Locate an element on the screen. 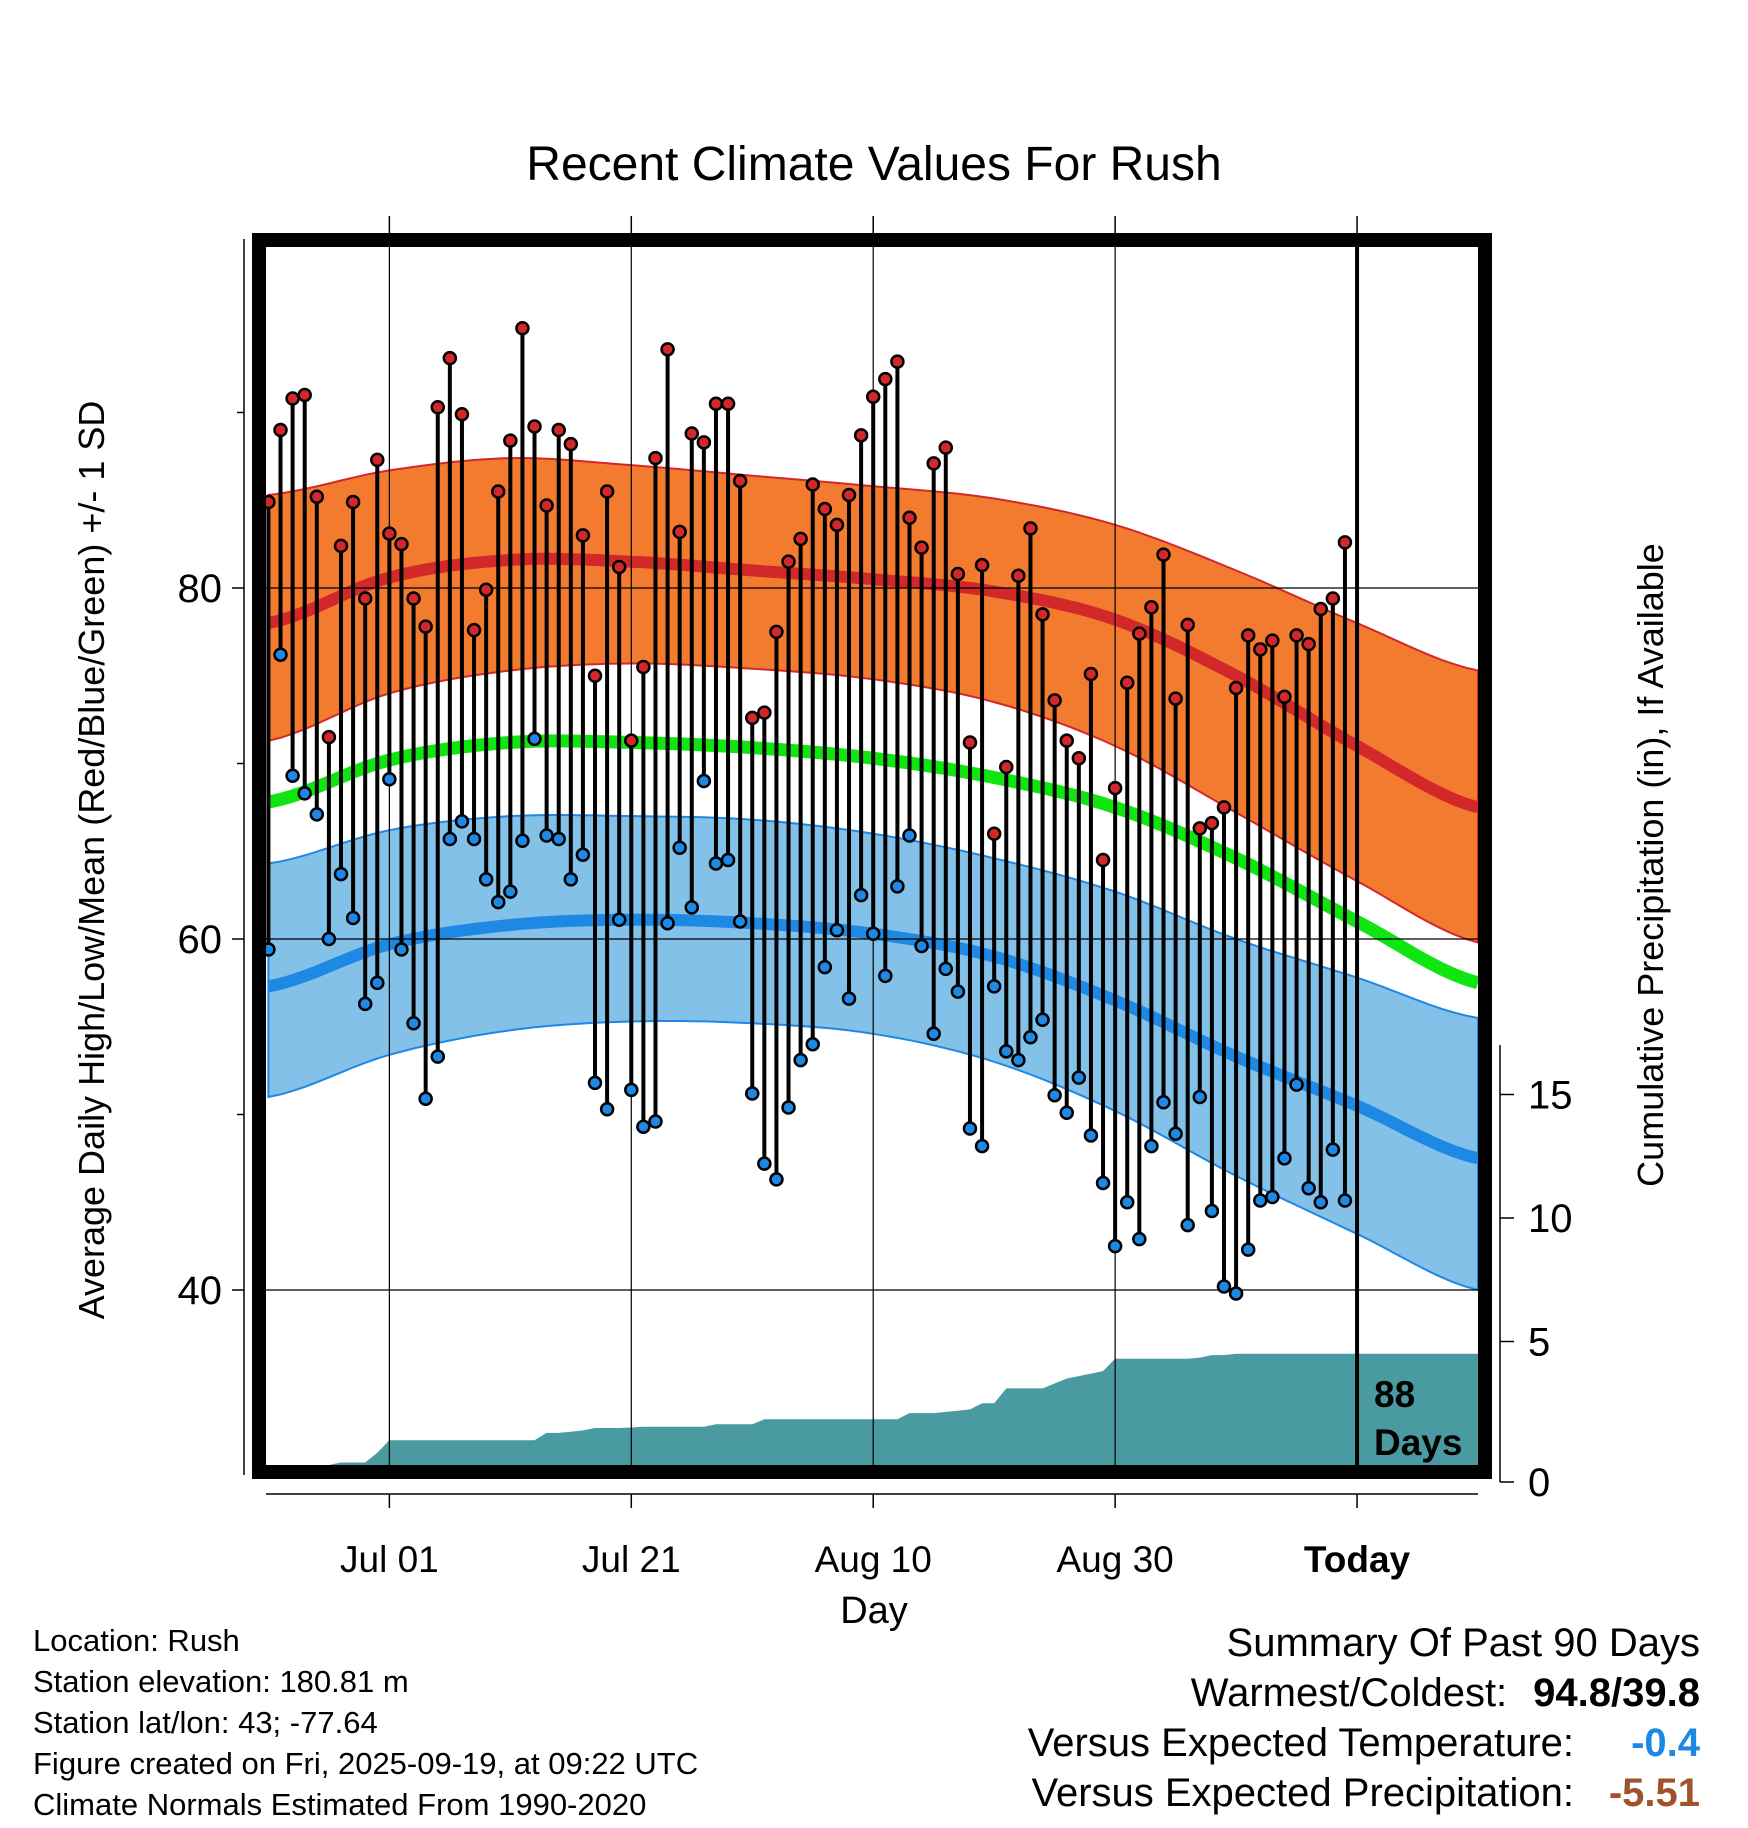 The width and height of the screenshot is (1748, 1828). x-tick-label: Aug 30 is located at coordinates (1114, 1559).